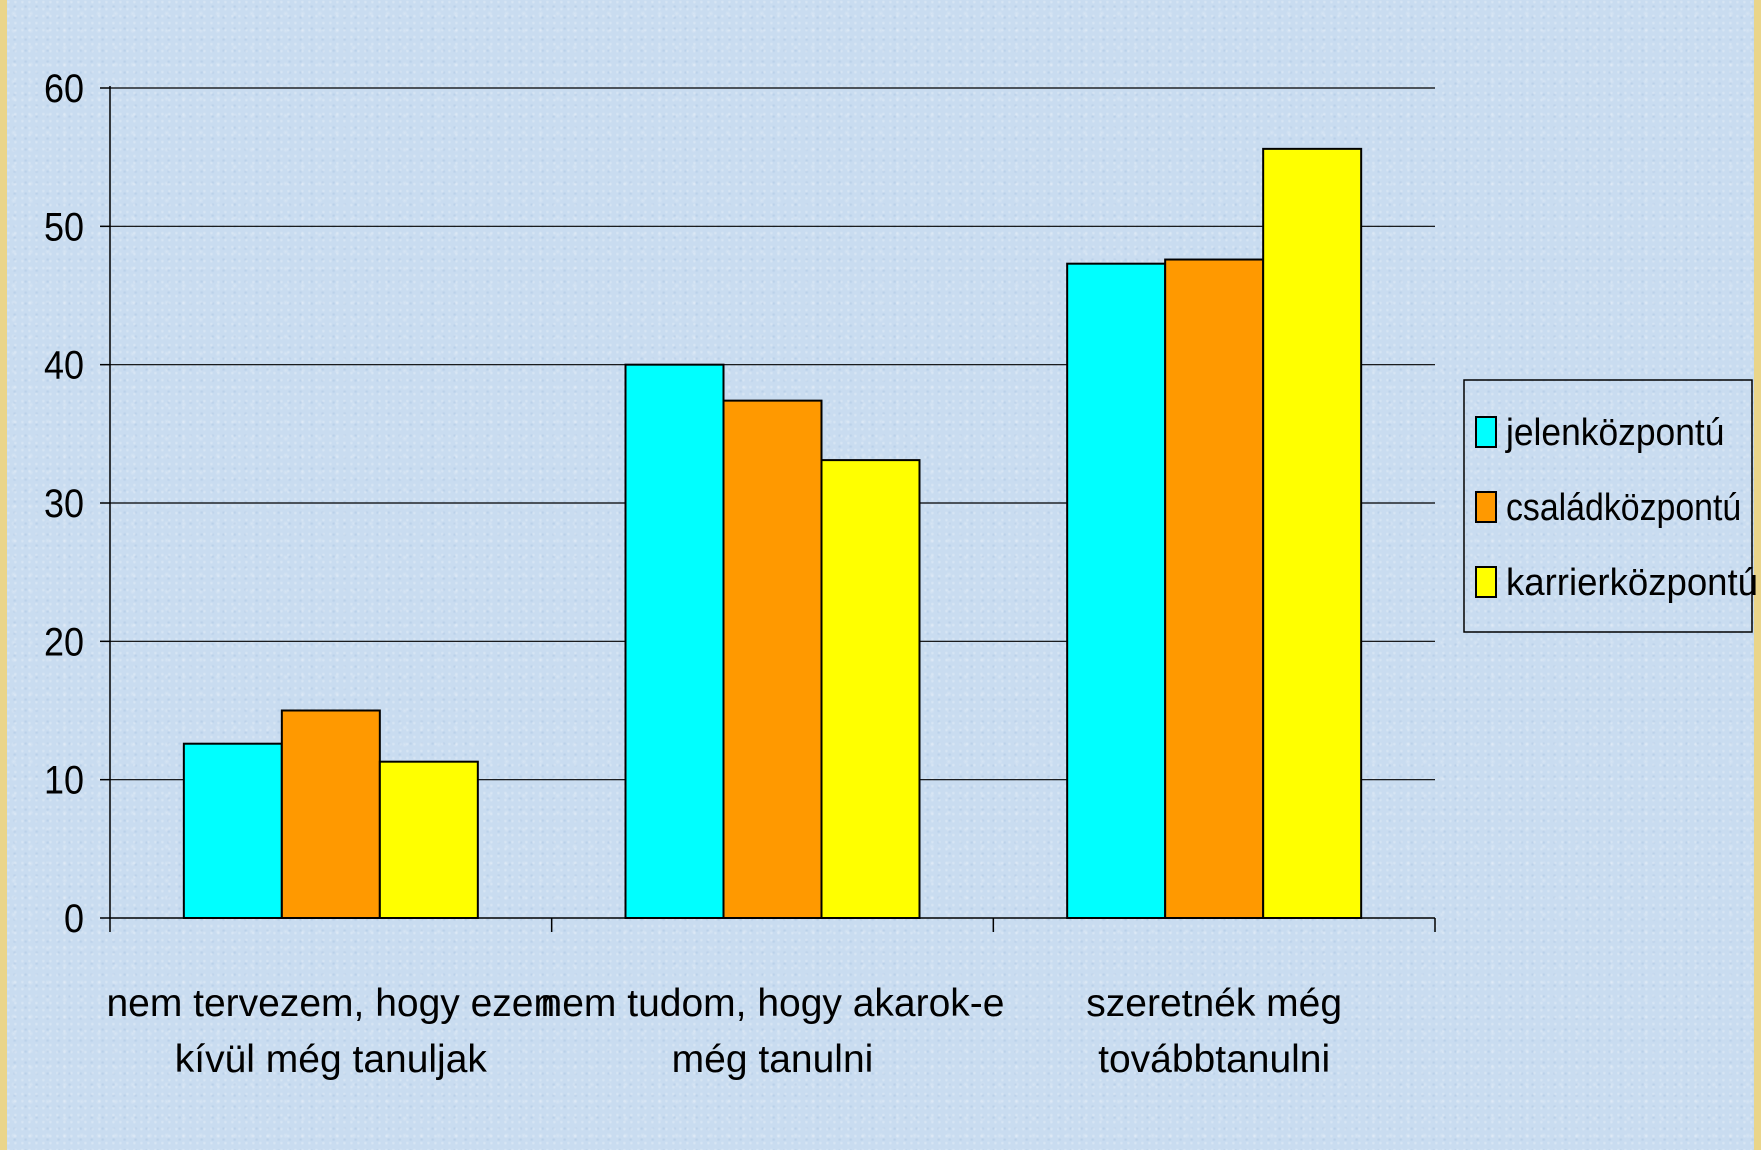 Image resolution: width=1761 pixels, height=1150 pixels. I want to click on legend-swatch-családközpontú, so click(1486, 507).